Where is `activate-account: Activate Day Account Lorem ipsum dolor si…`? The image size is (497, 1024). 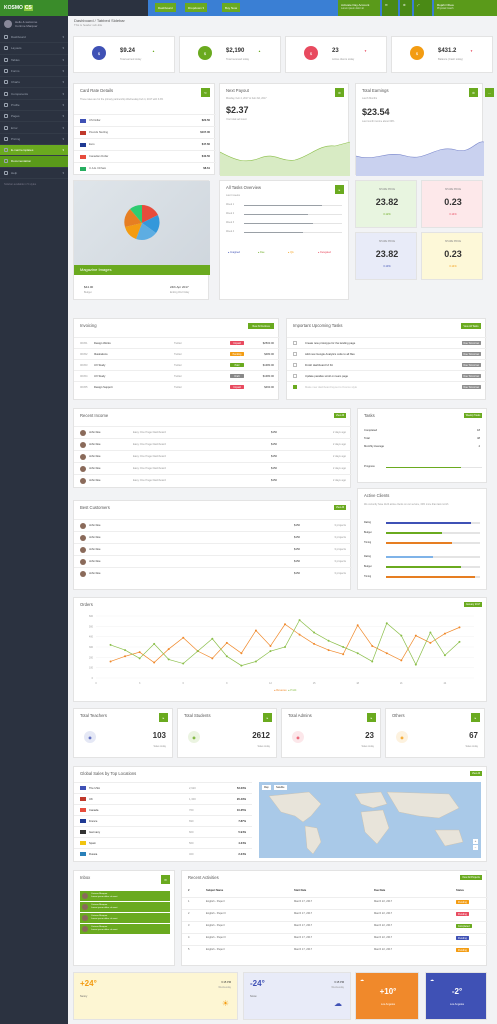
activate-account: Activate Day Account Lorem ipsum dolor si… is located at coordinates (359, 8).